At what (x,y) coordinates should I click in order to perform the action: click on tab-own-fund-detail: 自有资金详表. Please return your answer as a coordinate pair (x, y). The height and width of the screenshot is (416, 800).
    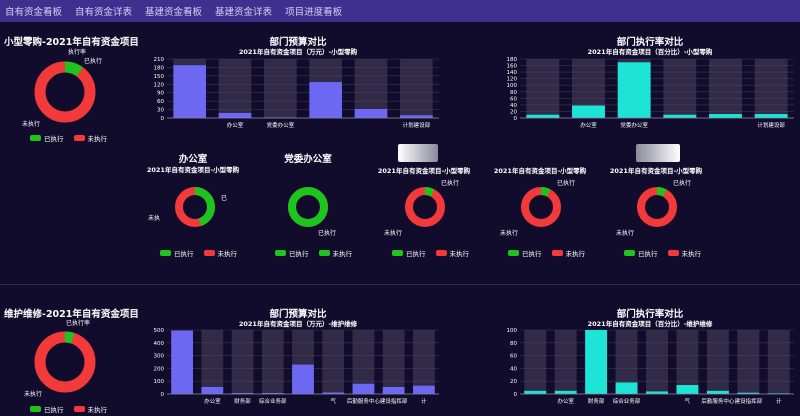
    Looking at the image, I should click on (104, 12).